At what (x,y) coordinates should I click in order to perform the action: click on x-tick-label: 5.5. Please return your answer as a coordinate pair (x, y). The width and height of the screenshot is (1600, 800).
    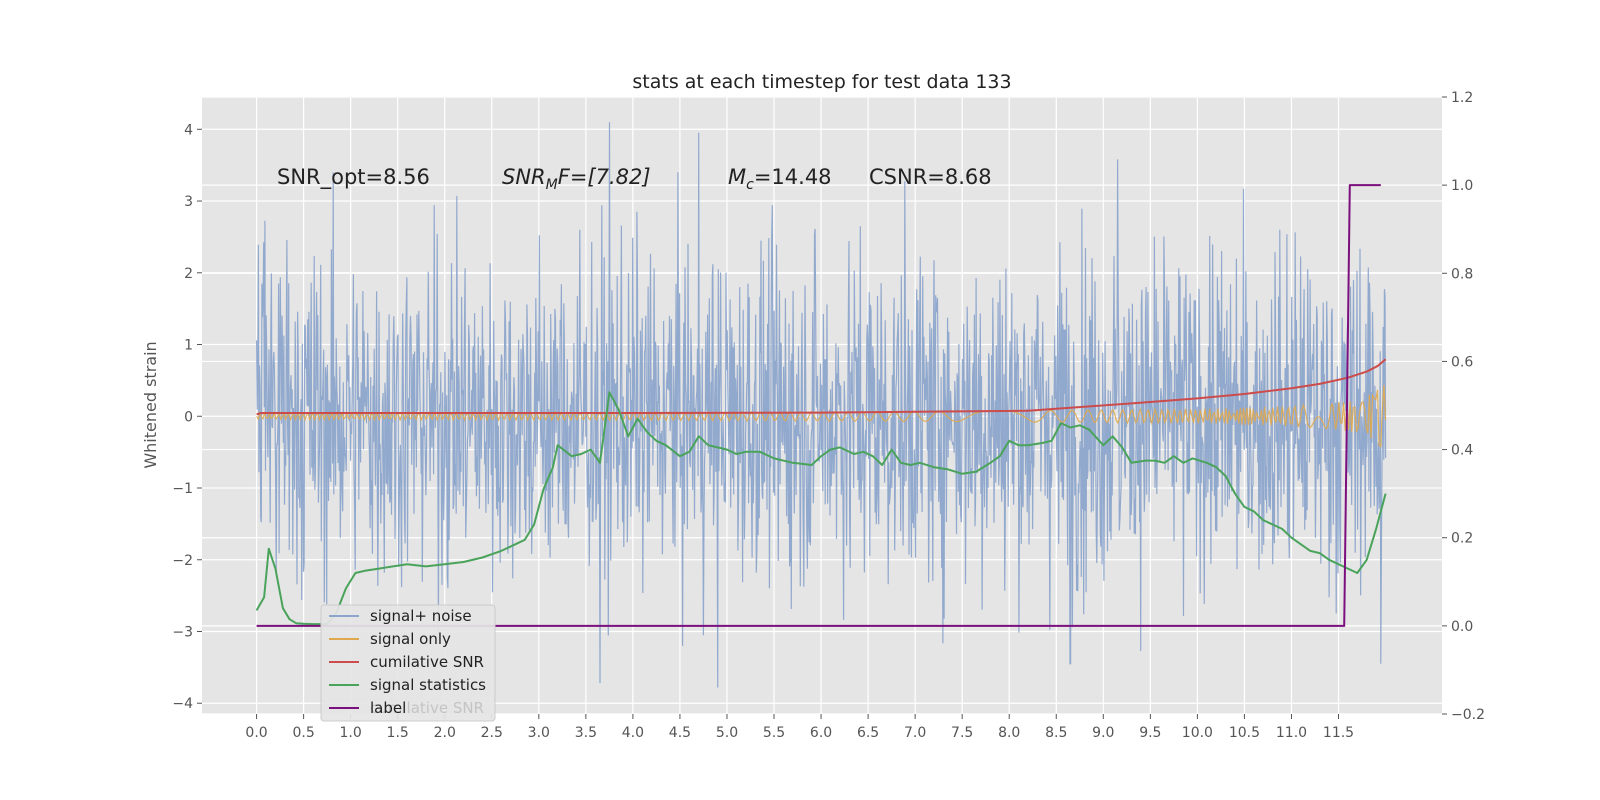
    Looking at the image, I should click on (774, 733).